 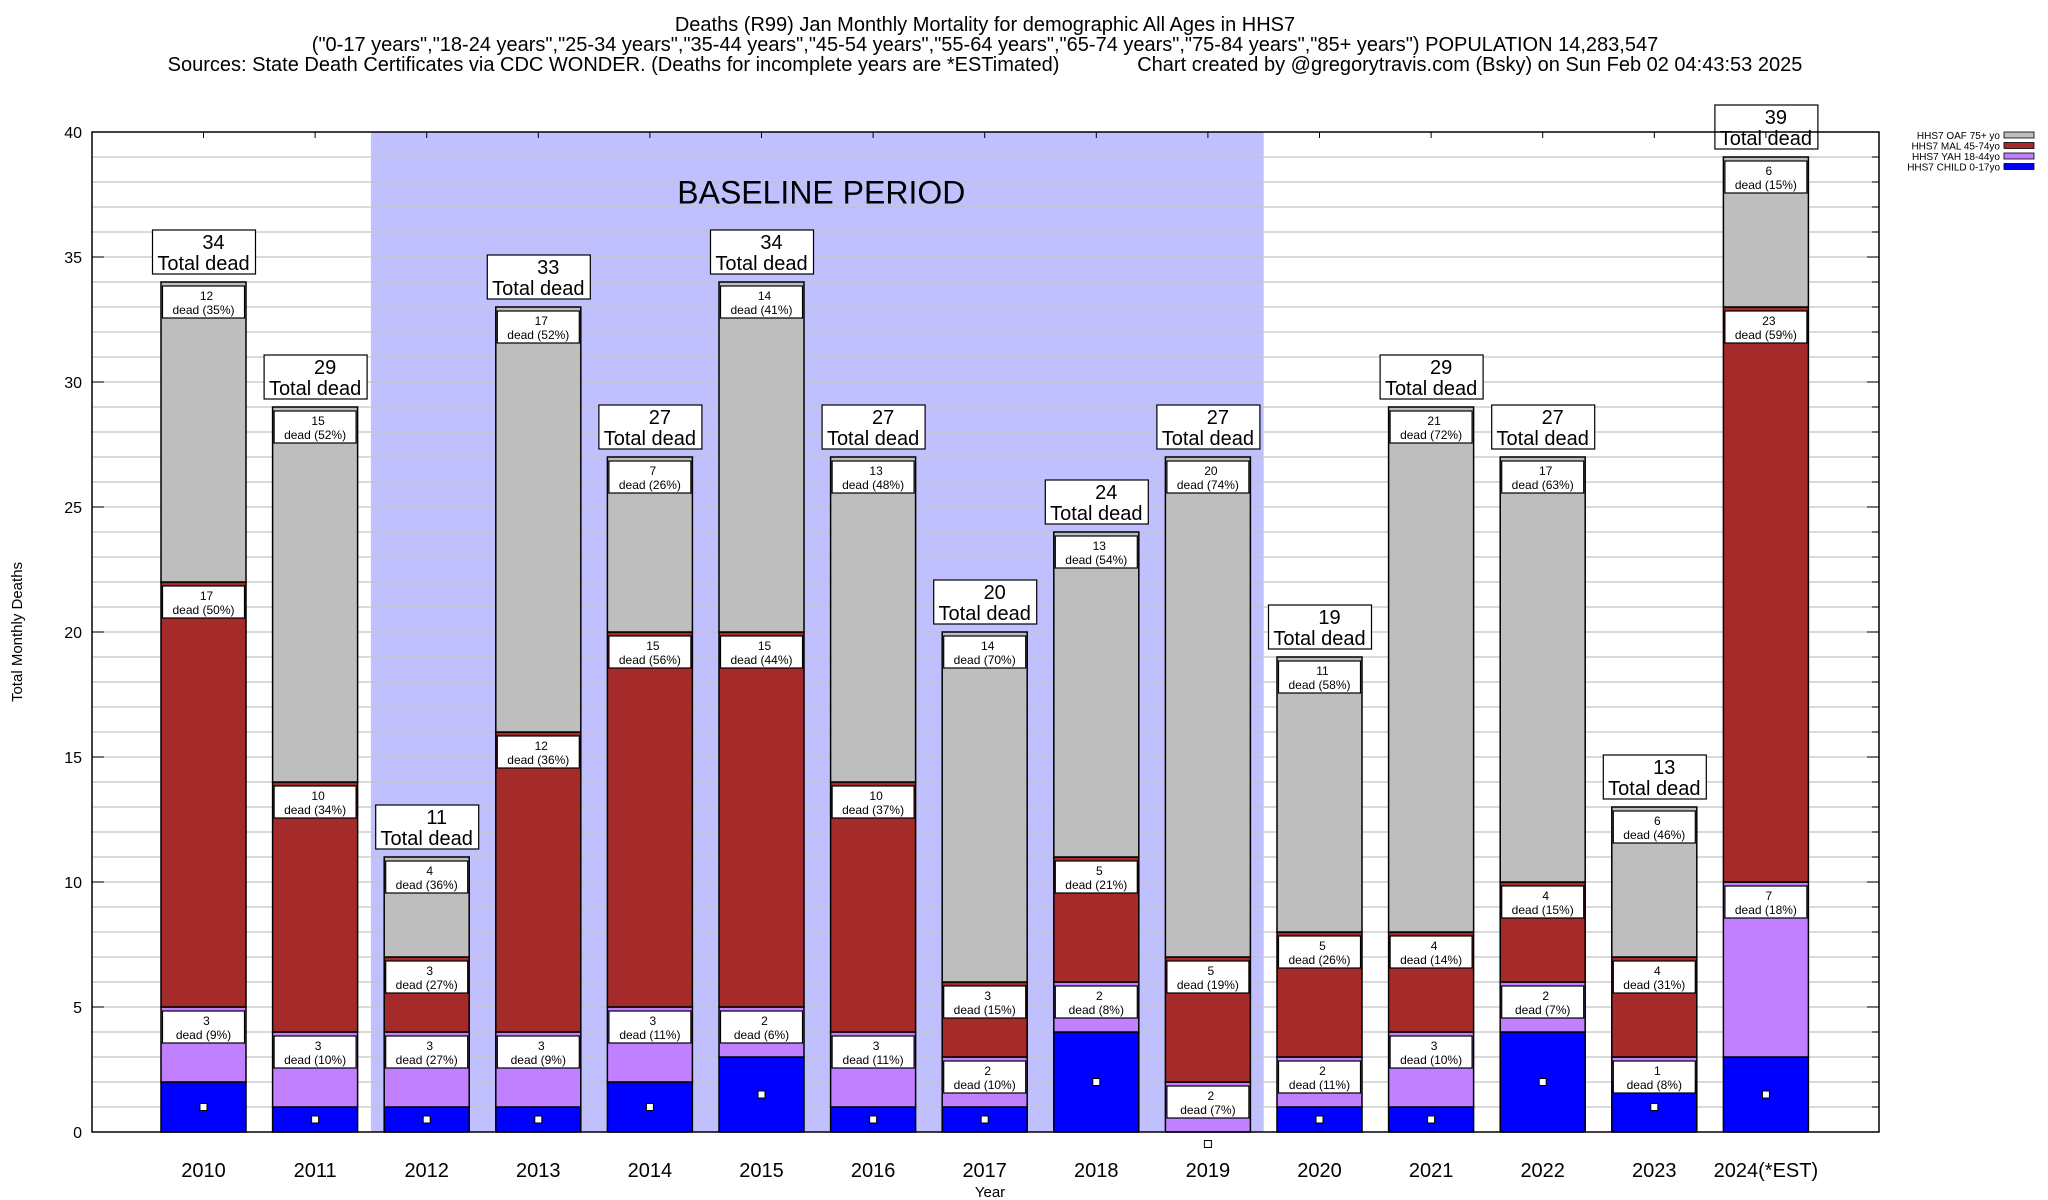 I want to click on y-axis-label: Total Monthly Deaths, so click(x=17, y=632).